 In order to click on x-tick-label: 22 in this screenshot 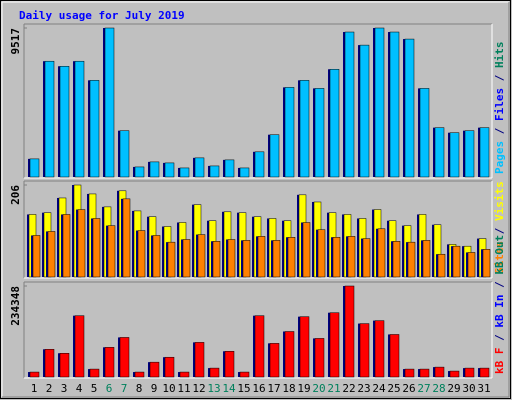, I will do `click(348, 388)`.